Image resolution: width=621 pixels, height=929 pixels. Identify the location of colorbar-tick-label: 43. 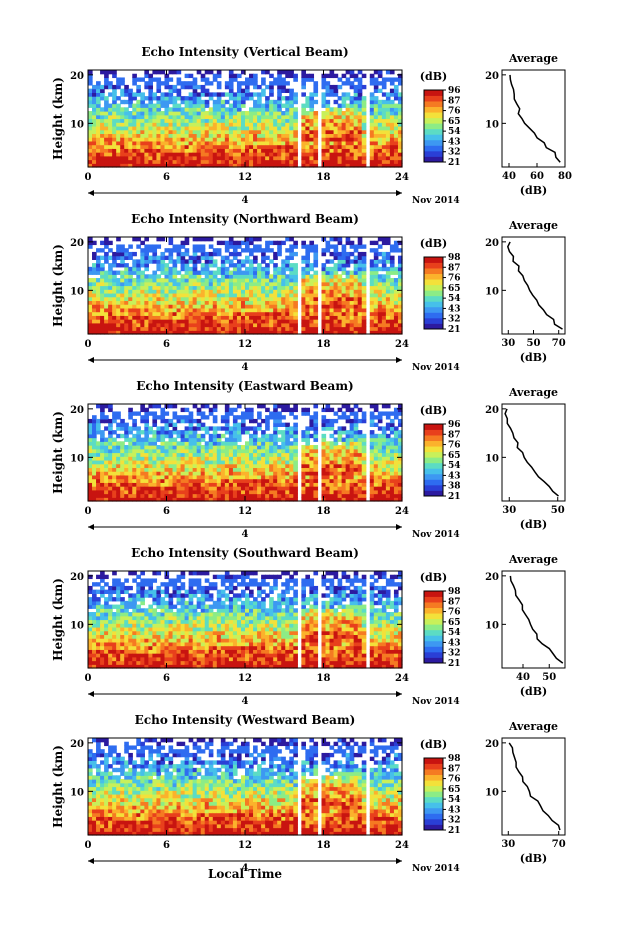
(454, 309).